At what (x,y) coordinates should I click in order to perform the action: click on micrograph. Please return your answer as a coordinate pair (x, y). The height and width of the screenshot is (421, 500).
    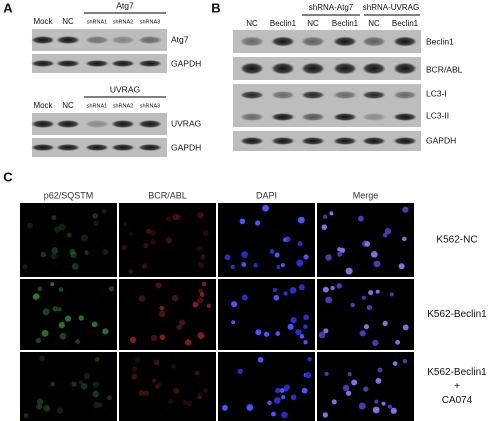
    Looking at the image, I should click on (365, 314).